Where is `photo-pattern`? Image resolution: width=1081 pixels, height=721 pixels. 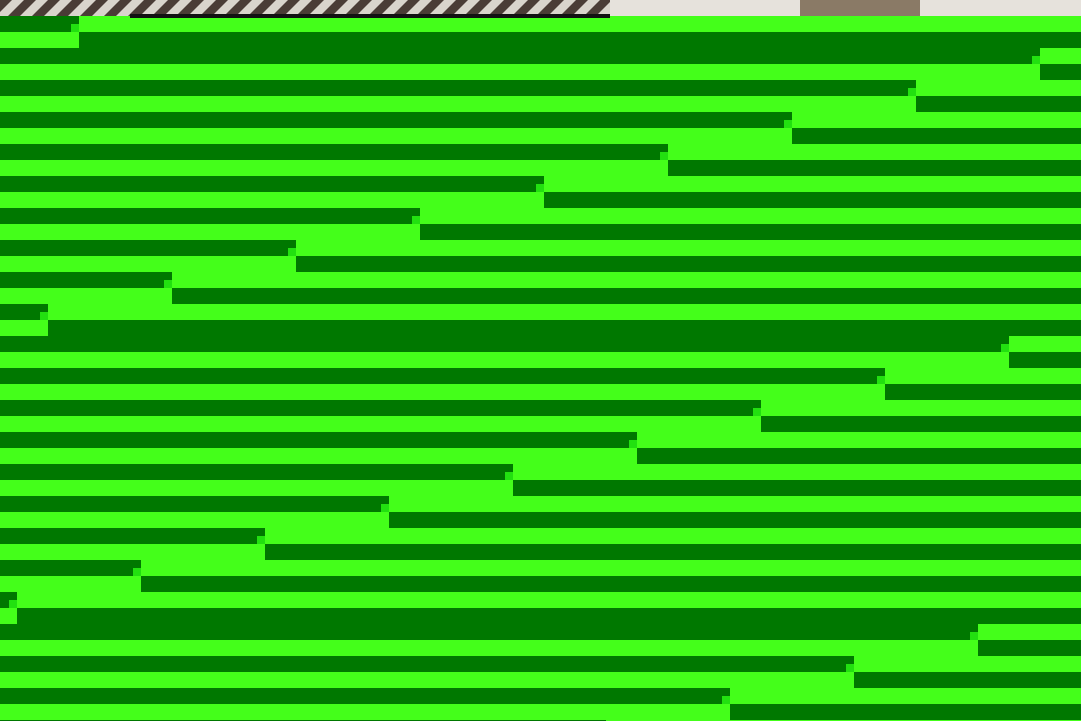 photo-pattern is located at coordinates (305, 8).